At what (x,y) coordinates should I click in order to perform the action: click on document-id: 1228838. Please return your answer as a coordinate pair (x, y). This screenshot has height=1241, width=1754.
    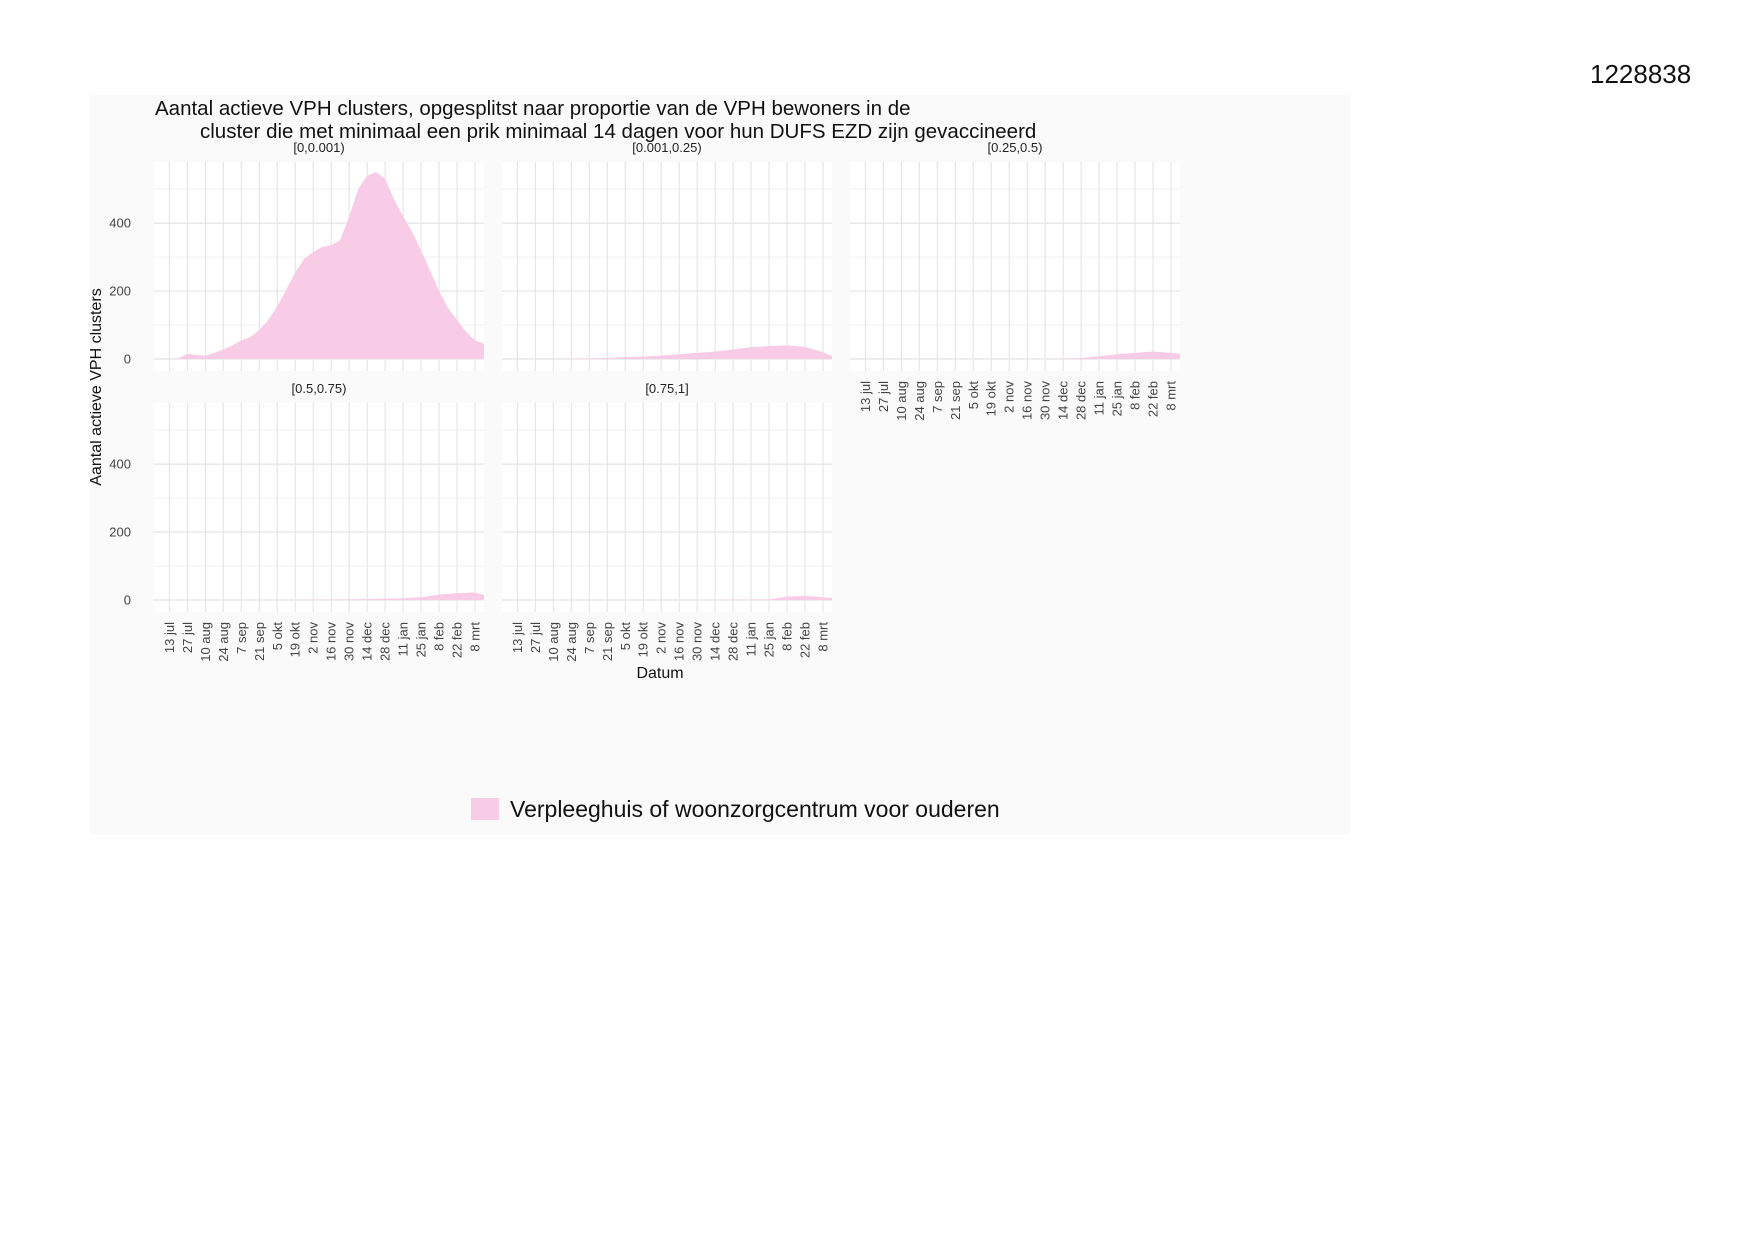
    Looking at the image, I should click on (1641, 74).